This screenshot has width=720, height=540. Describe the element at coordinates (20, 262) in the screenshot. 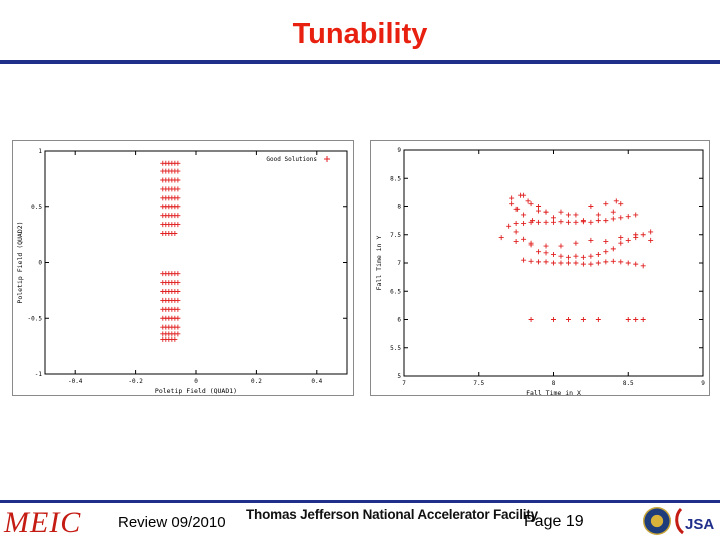

I see `y-axis-label: Poletip Field (QUAD2)` at that location.